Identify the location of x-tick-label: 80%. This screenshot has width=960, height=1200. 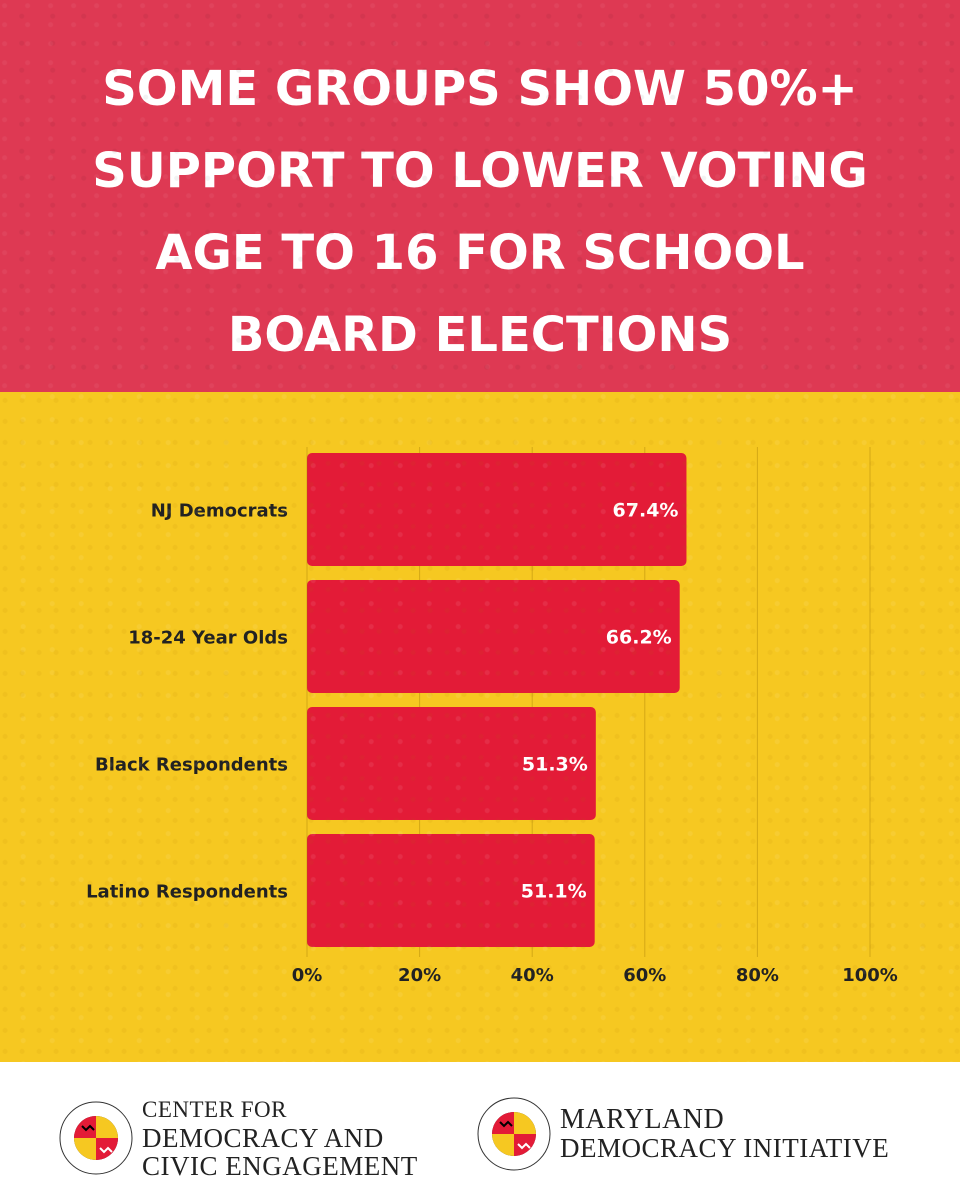
(757, 975).